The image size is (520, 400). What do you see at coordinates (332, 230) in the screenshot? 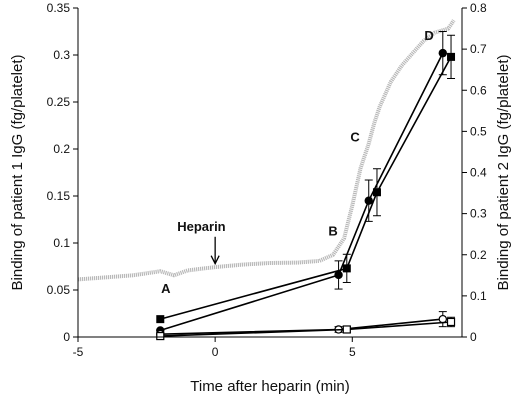
I see `point-annotation: B` at bounding box center [332, 230].